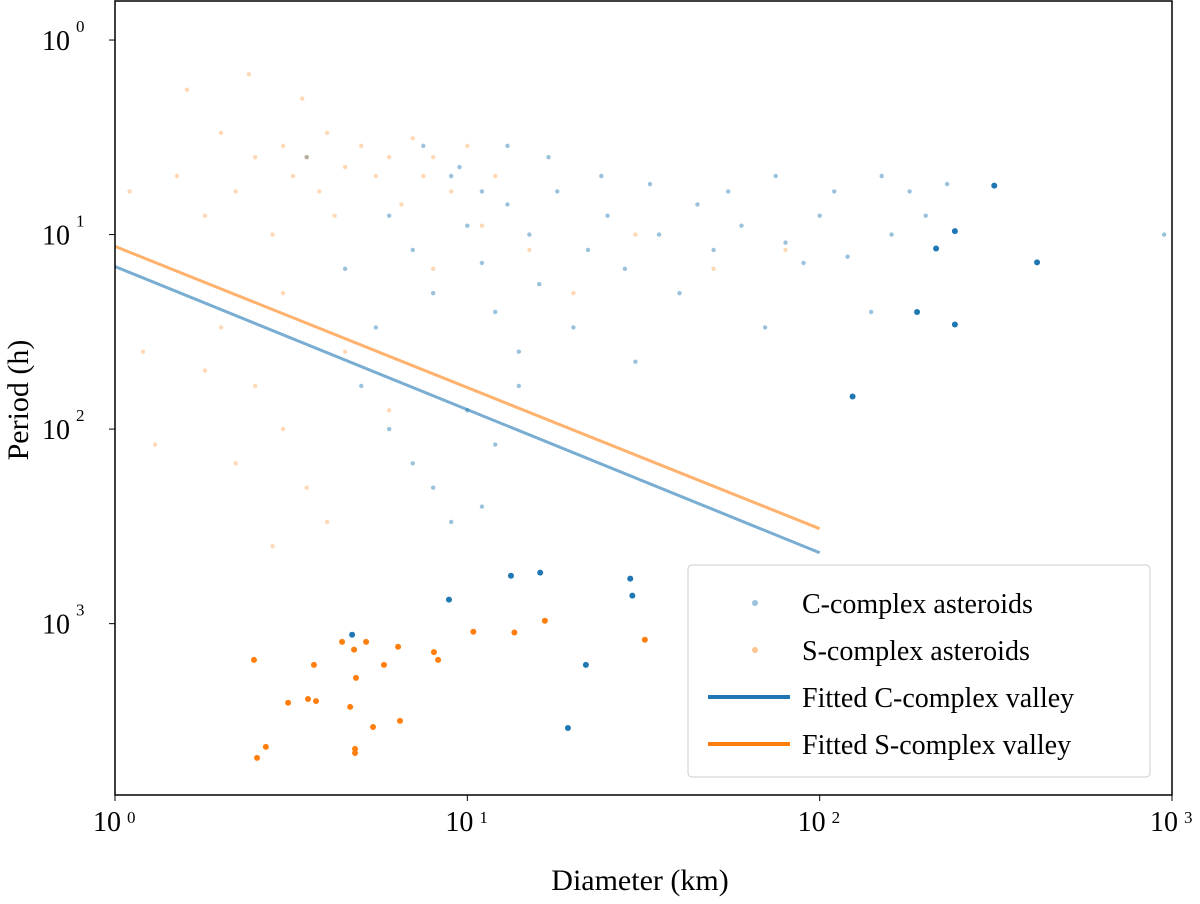 The width and height of the screenshot is (1200, 904). Describe the element at coordinates (483, 817) in the screenshot. I see `x-tick-exponent: 1` at that location.